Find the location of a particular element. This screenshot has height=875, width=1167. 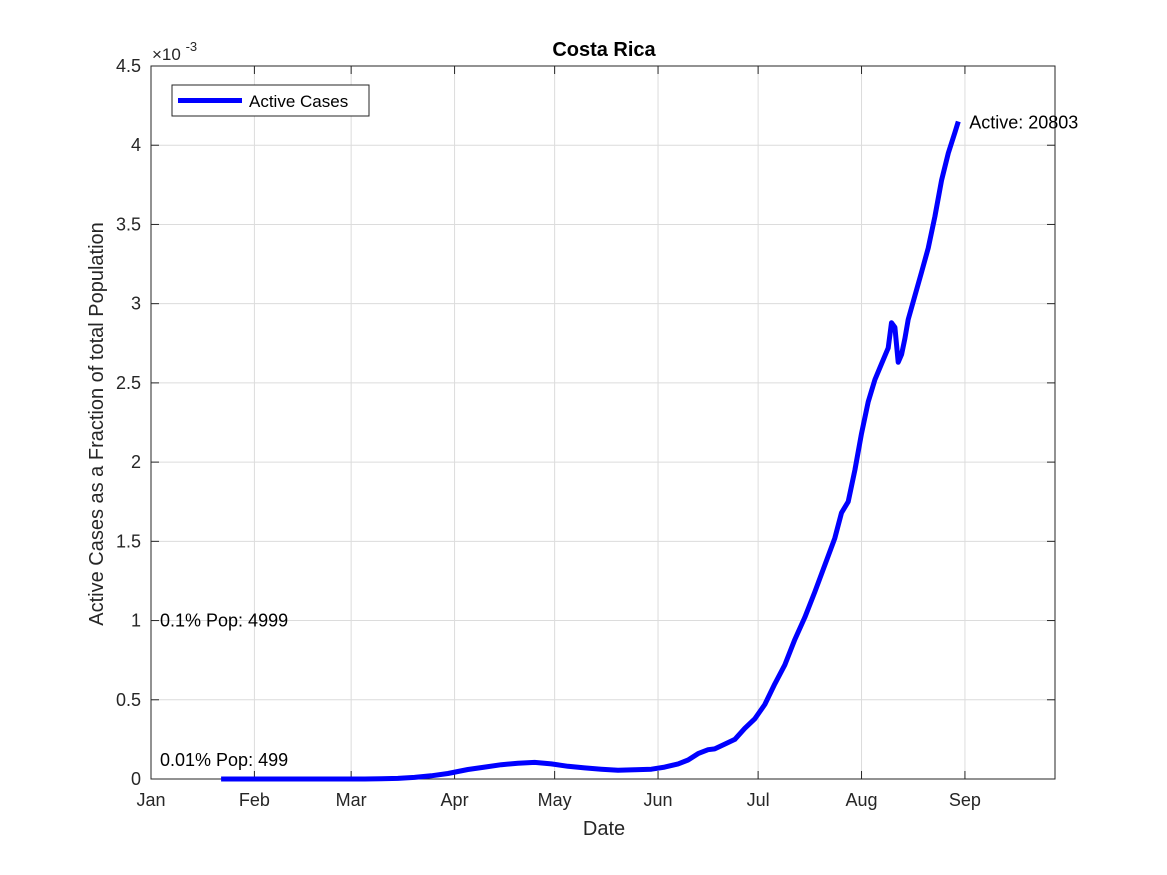

x-tick-label: Feb is located at coordinates (254, 800).